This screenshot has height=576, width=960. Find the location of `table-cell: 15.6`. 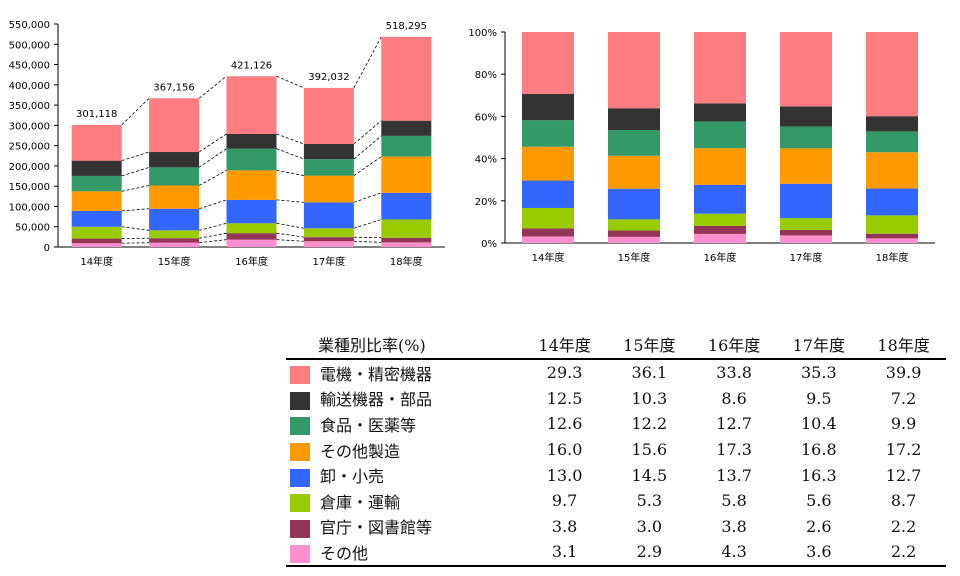

table-cell: 15.6 is located at coordinates (649, 450).